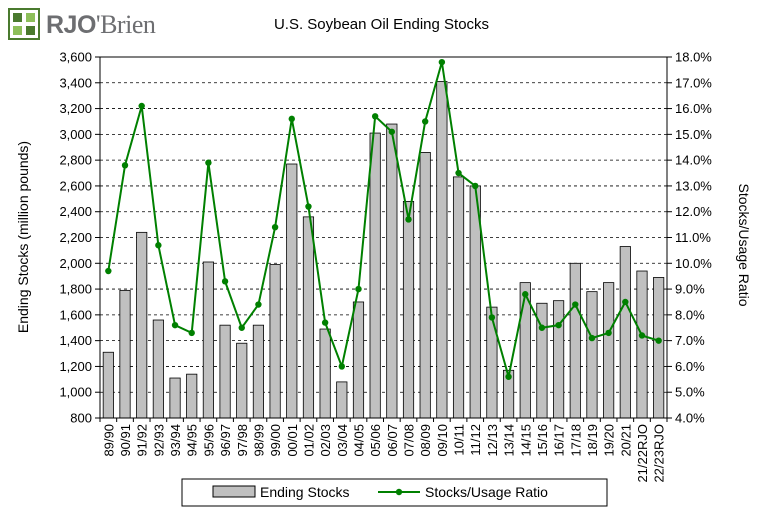  Describe the element at coordinates (275, 440) in the screenshot. I see `x-tick-label: 99/00` at that location.